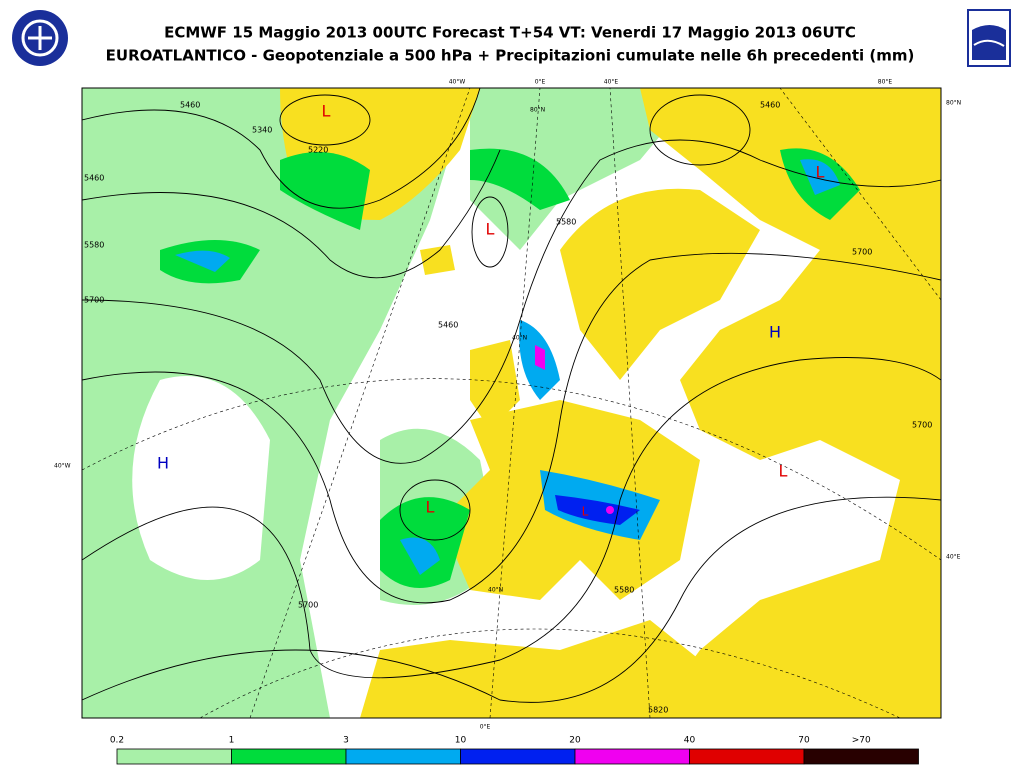 The height and width of the screenshot is (768, 1024). What do you see at coordinates (232, 741) in the screenshot?
I see `legend-label: 1` at bounding box center [232, 741].